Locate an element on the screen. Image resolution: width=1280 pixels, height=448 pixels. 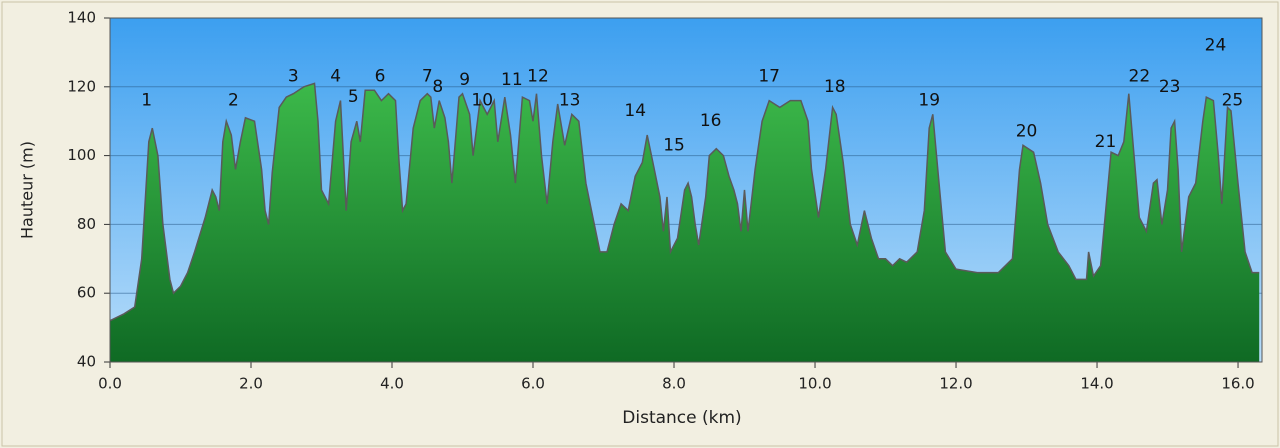
annotation: 15 is located at coordinates (674, 145).